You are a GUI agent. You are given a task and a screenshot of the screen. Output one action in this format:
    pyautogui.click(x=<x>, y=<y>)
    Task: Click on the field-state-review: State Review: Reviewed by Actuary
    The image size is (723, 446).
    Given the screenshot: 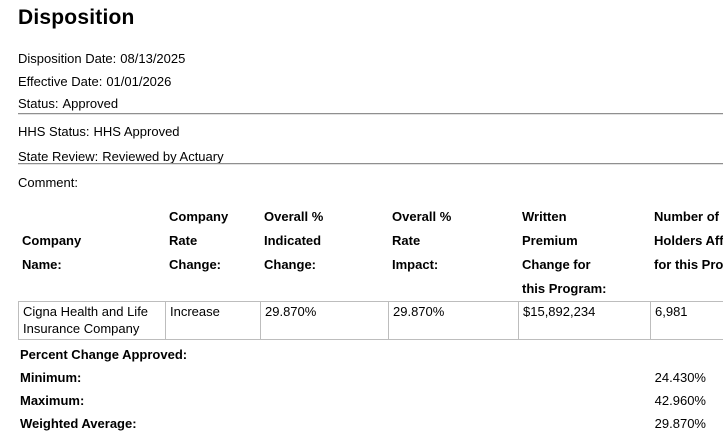 What is the action you would take?
    pyautogui.click(x=121, y=156)
    